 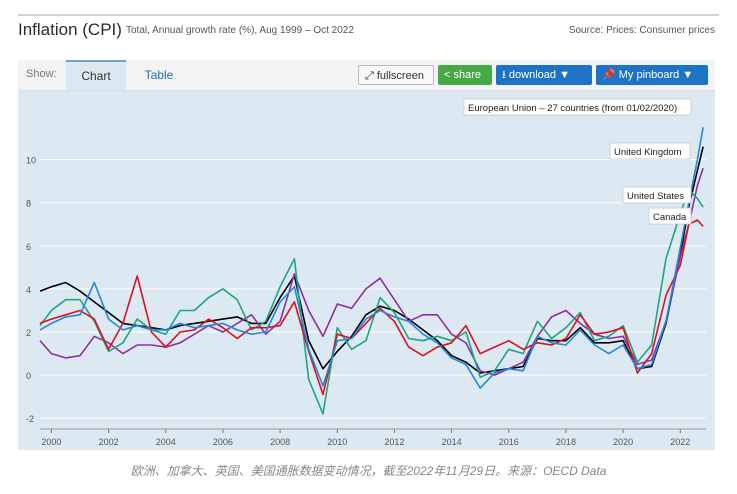 What do you see at coordinates (566, 442) in the screenshot?
I see `x-tick-label: 2018` at bounding box center [566, 442].